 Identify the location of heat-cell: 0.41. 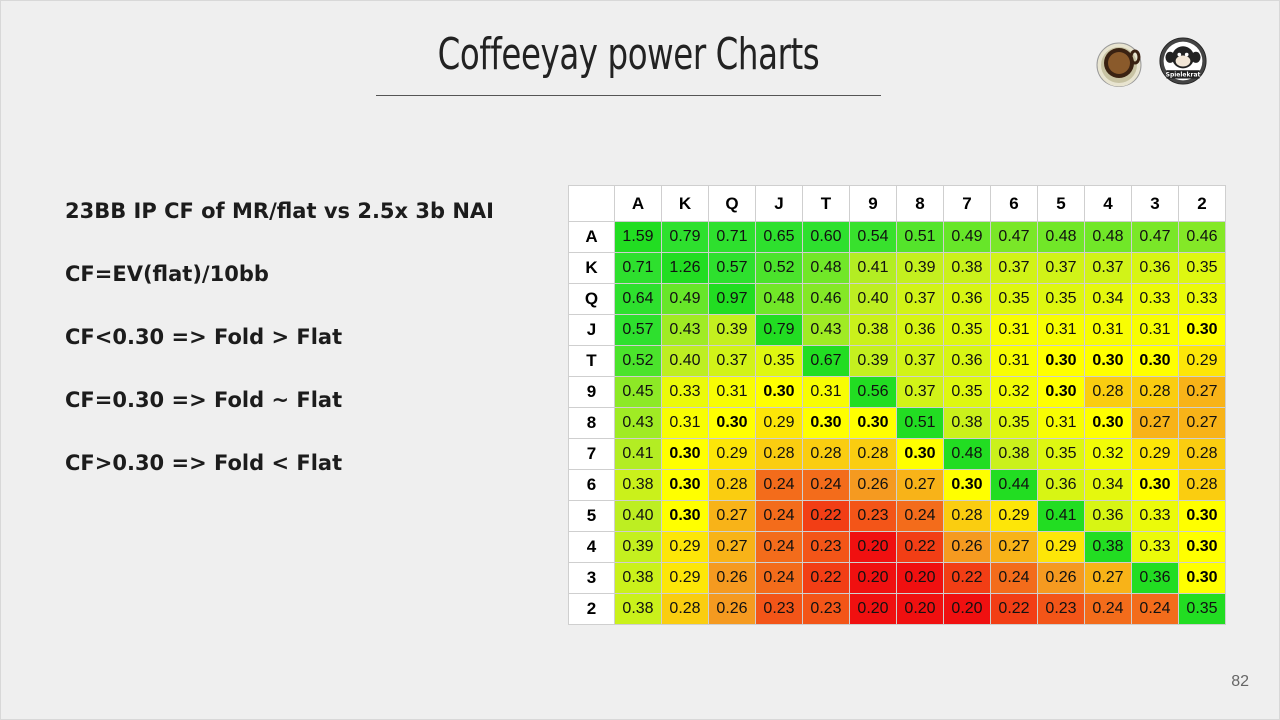
(1061, 516).